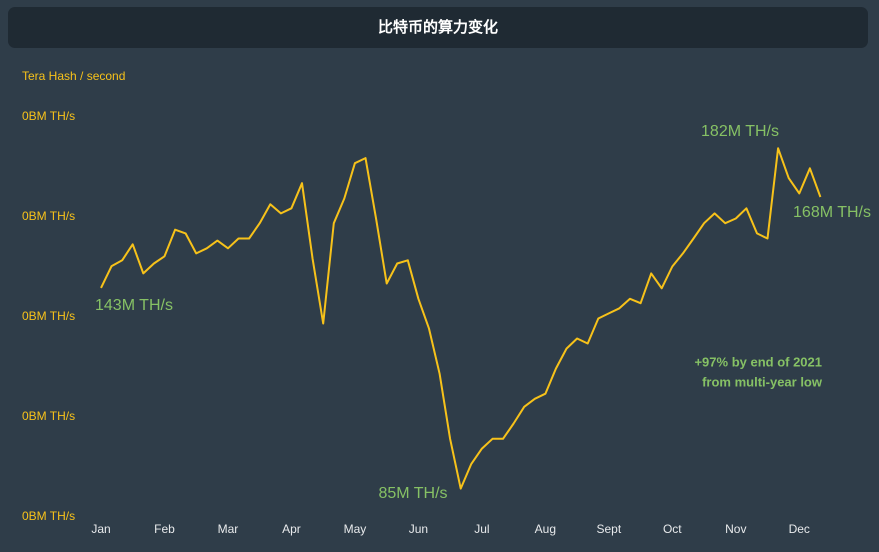 Image resolution: width=879 pixels, height=552 pixels. I want to click on x-tick-label: Dec, so click(799, 529).